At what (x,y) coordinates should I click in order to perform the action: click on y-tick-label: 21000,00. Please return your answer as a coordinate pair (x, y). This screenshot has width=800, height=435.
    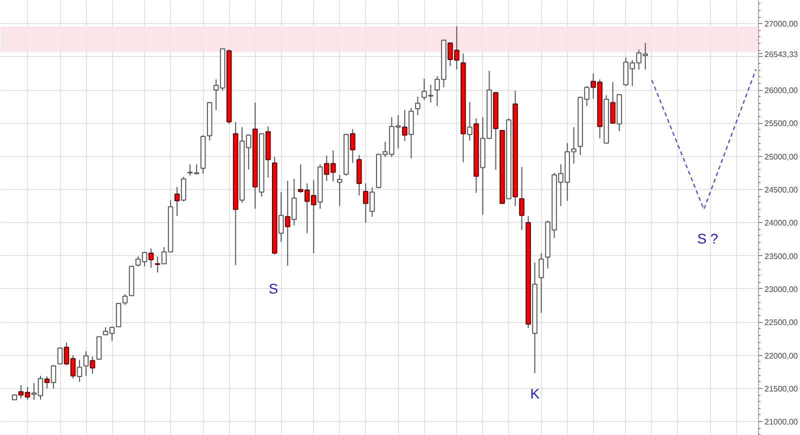
    Looking at the image, I should click on (781, 422).